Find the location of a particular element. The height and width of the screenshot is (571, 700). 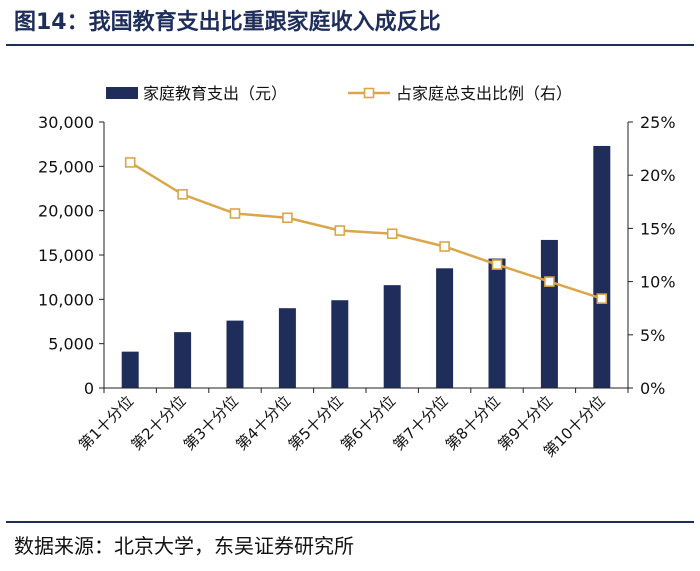

bottom-rule is located at coordinates (350, 522).